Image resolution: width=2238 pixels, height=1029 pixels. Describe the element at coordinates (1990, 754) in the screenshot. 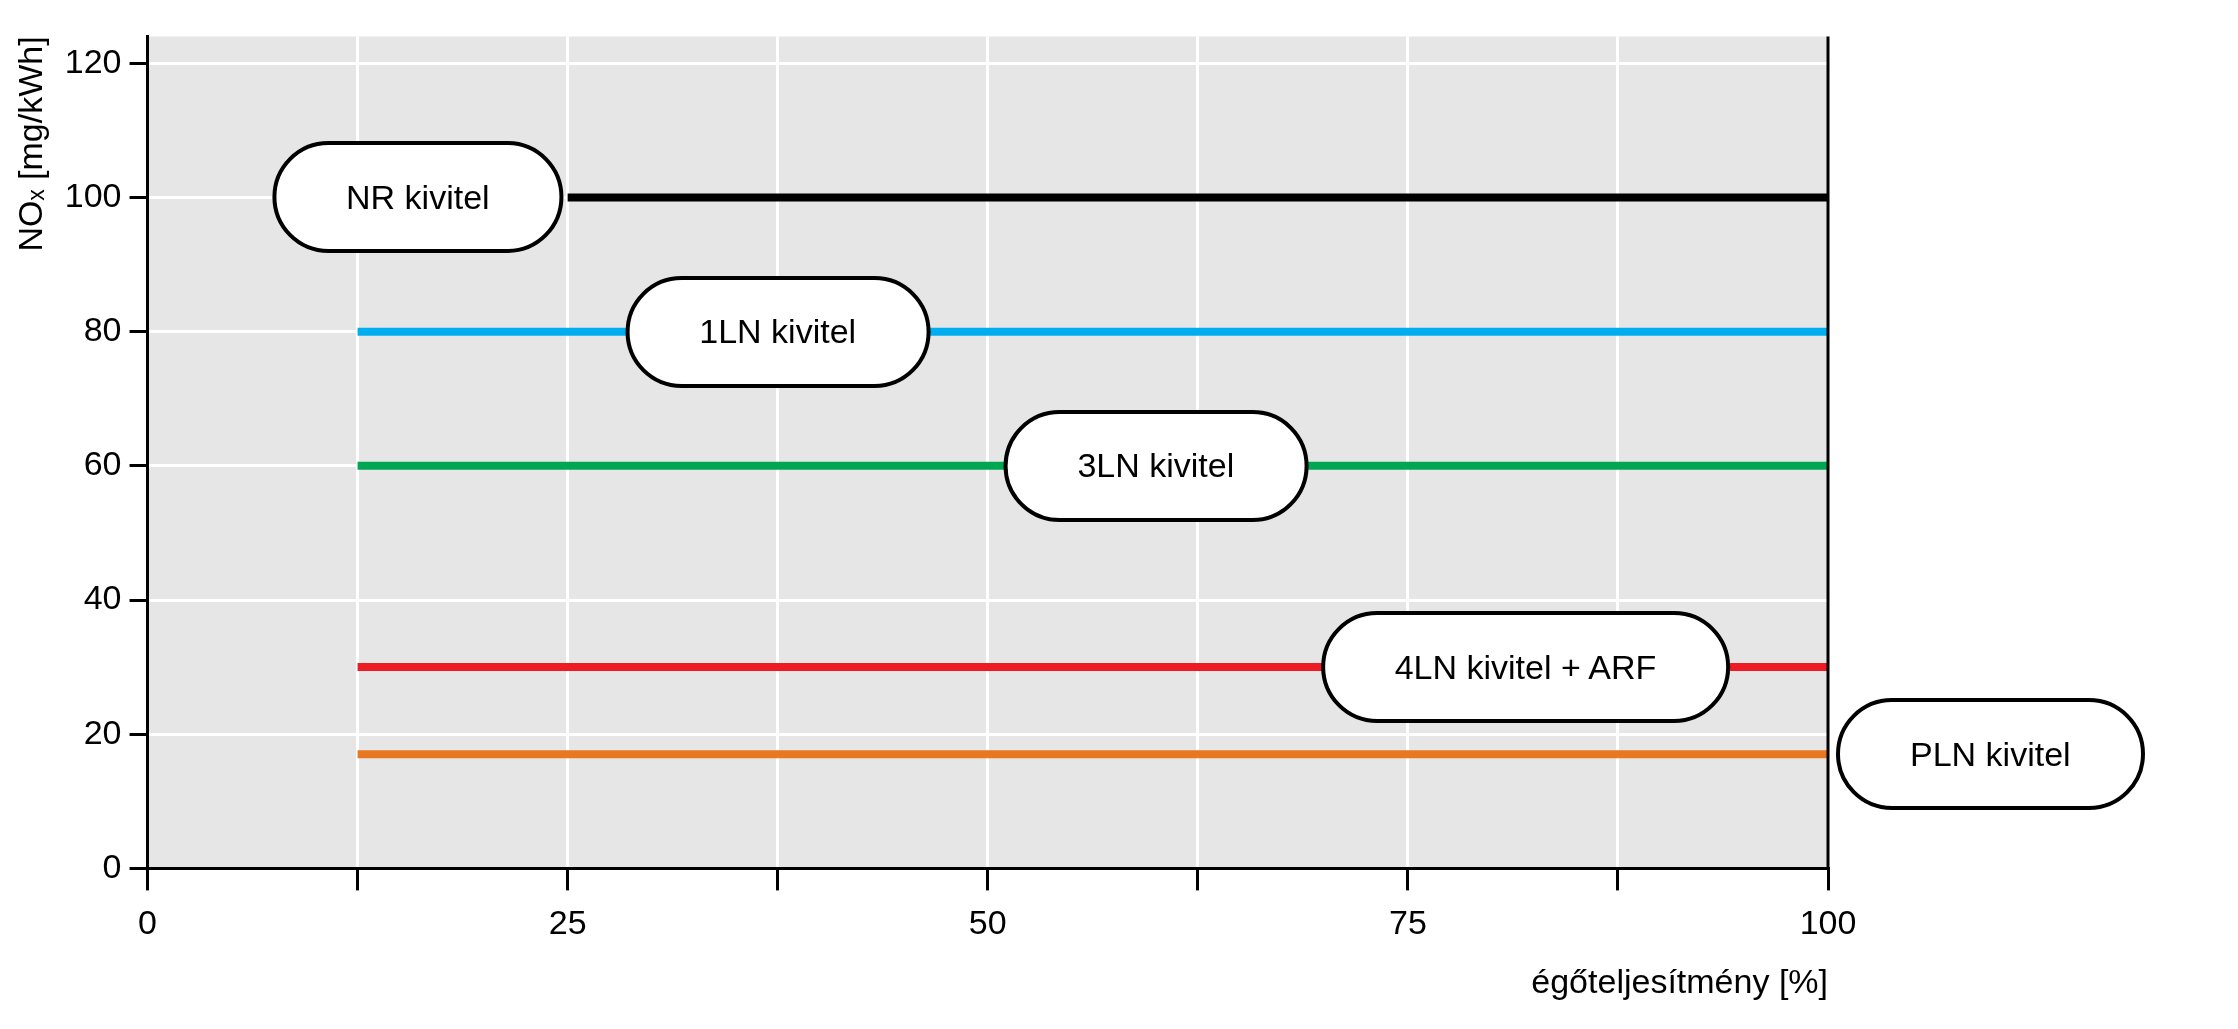

I see `rounded-label-box: PLN kivitel` at that location.